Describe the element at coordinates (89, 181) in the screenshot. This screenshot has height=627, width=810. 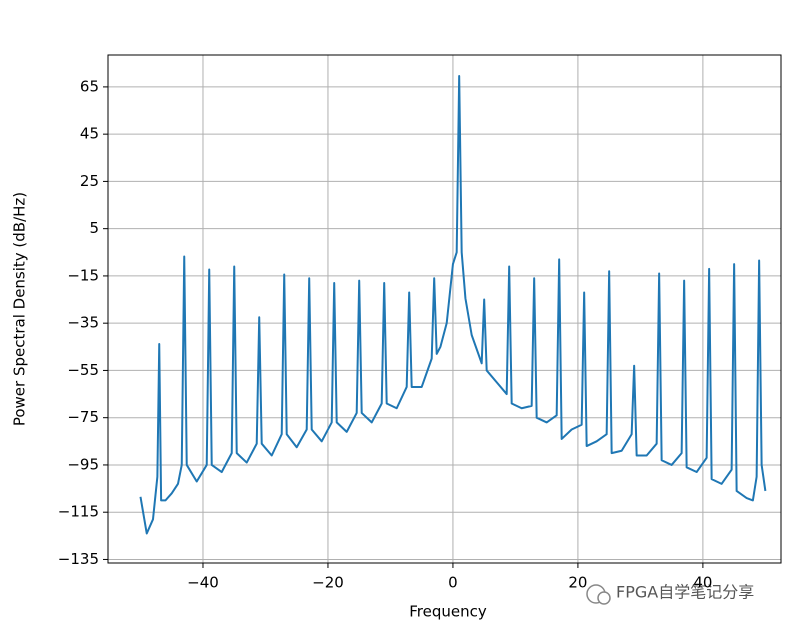
I see `y-tick-label: 25` at that location.